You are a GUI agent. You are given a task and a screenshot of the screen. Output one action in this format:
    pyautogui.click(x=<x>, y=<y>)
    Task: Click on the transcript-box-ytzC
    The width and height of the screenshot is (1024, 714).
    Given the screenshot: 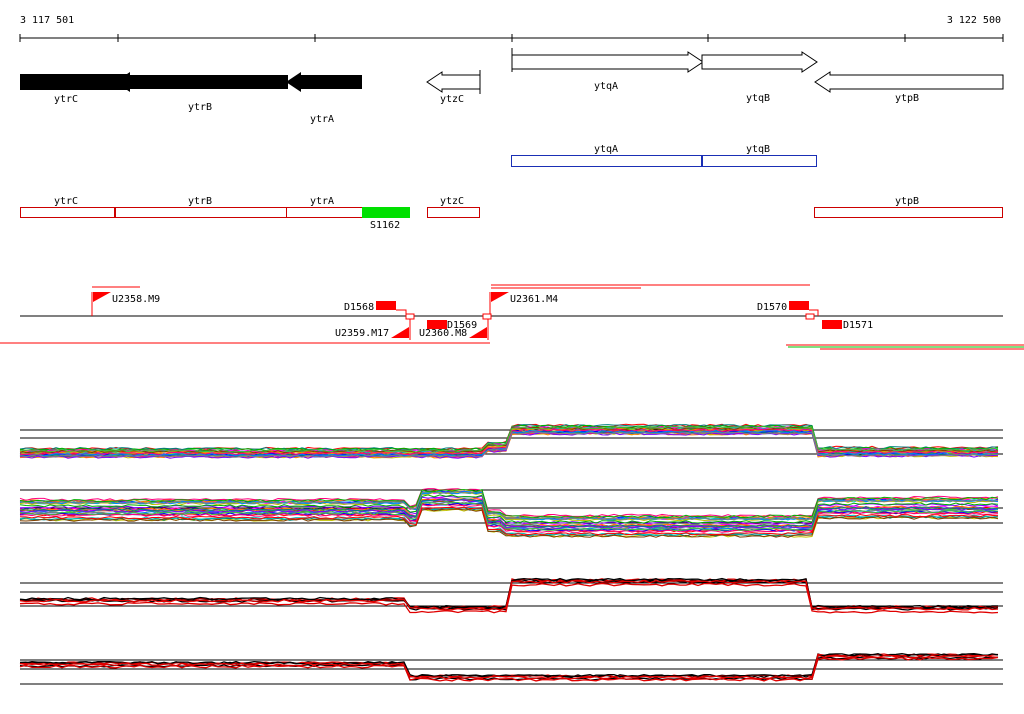 What is the action you would take?
    pyautogui.click(x=453, y=212)
    